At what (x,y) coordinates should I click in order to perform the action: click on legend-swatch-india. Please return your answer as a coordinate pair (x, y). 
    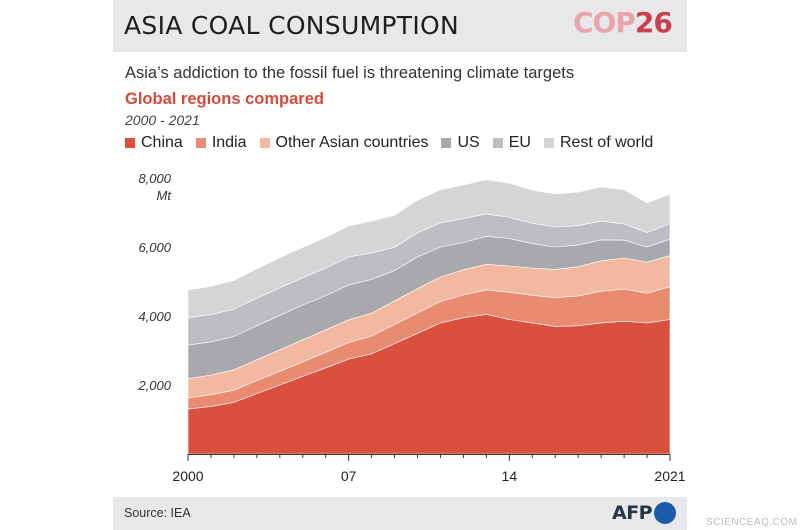
    Looking at the image, I should click on (200, 143).